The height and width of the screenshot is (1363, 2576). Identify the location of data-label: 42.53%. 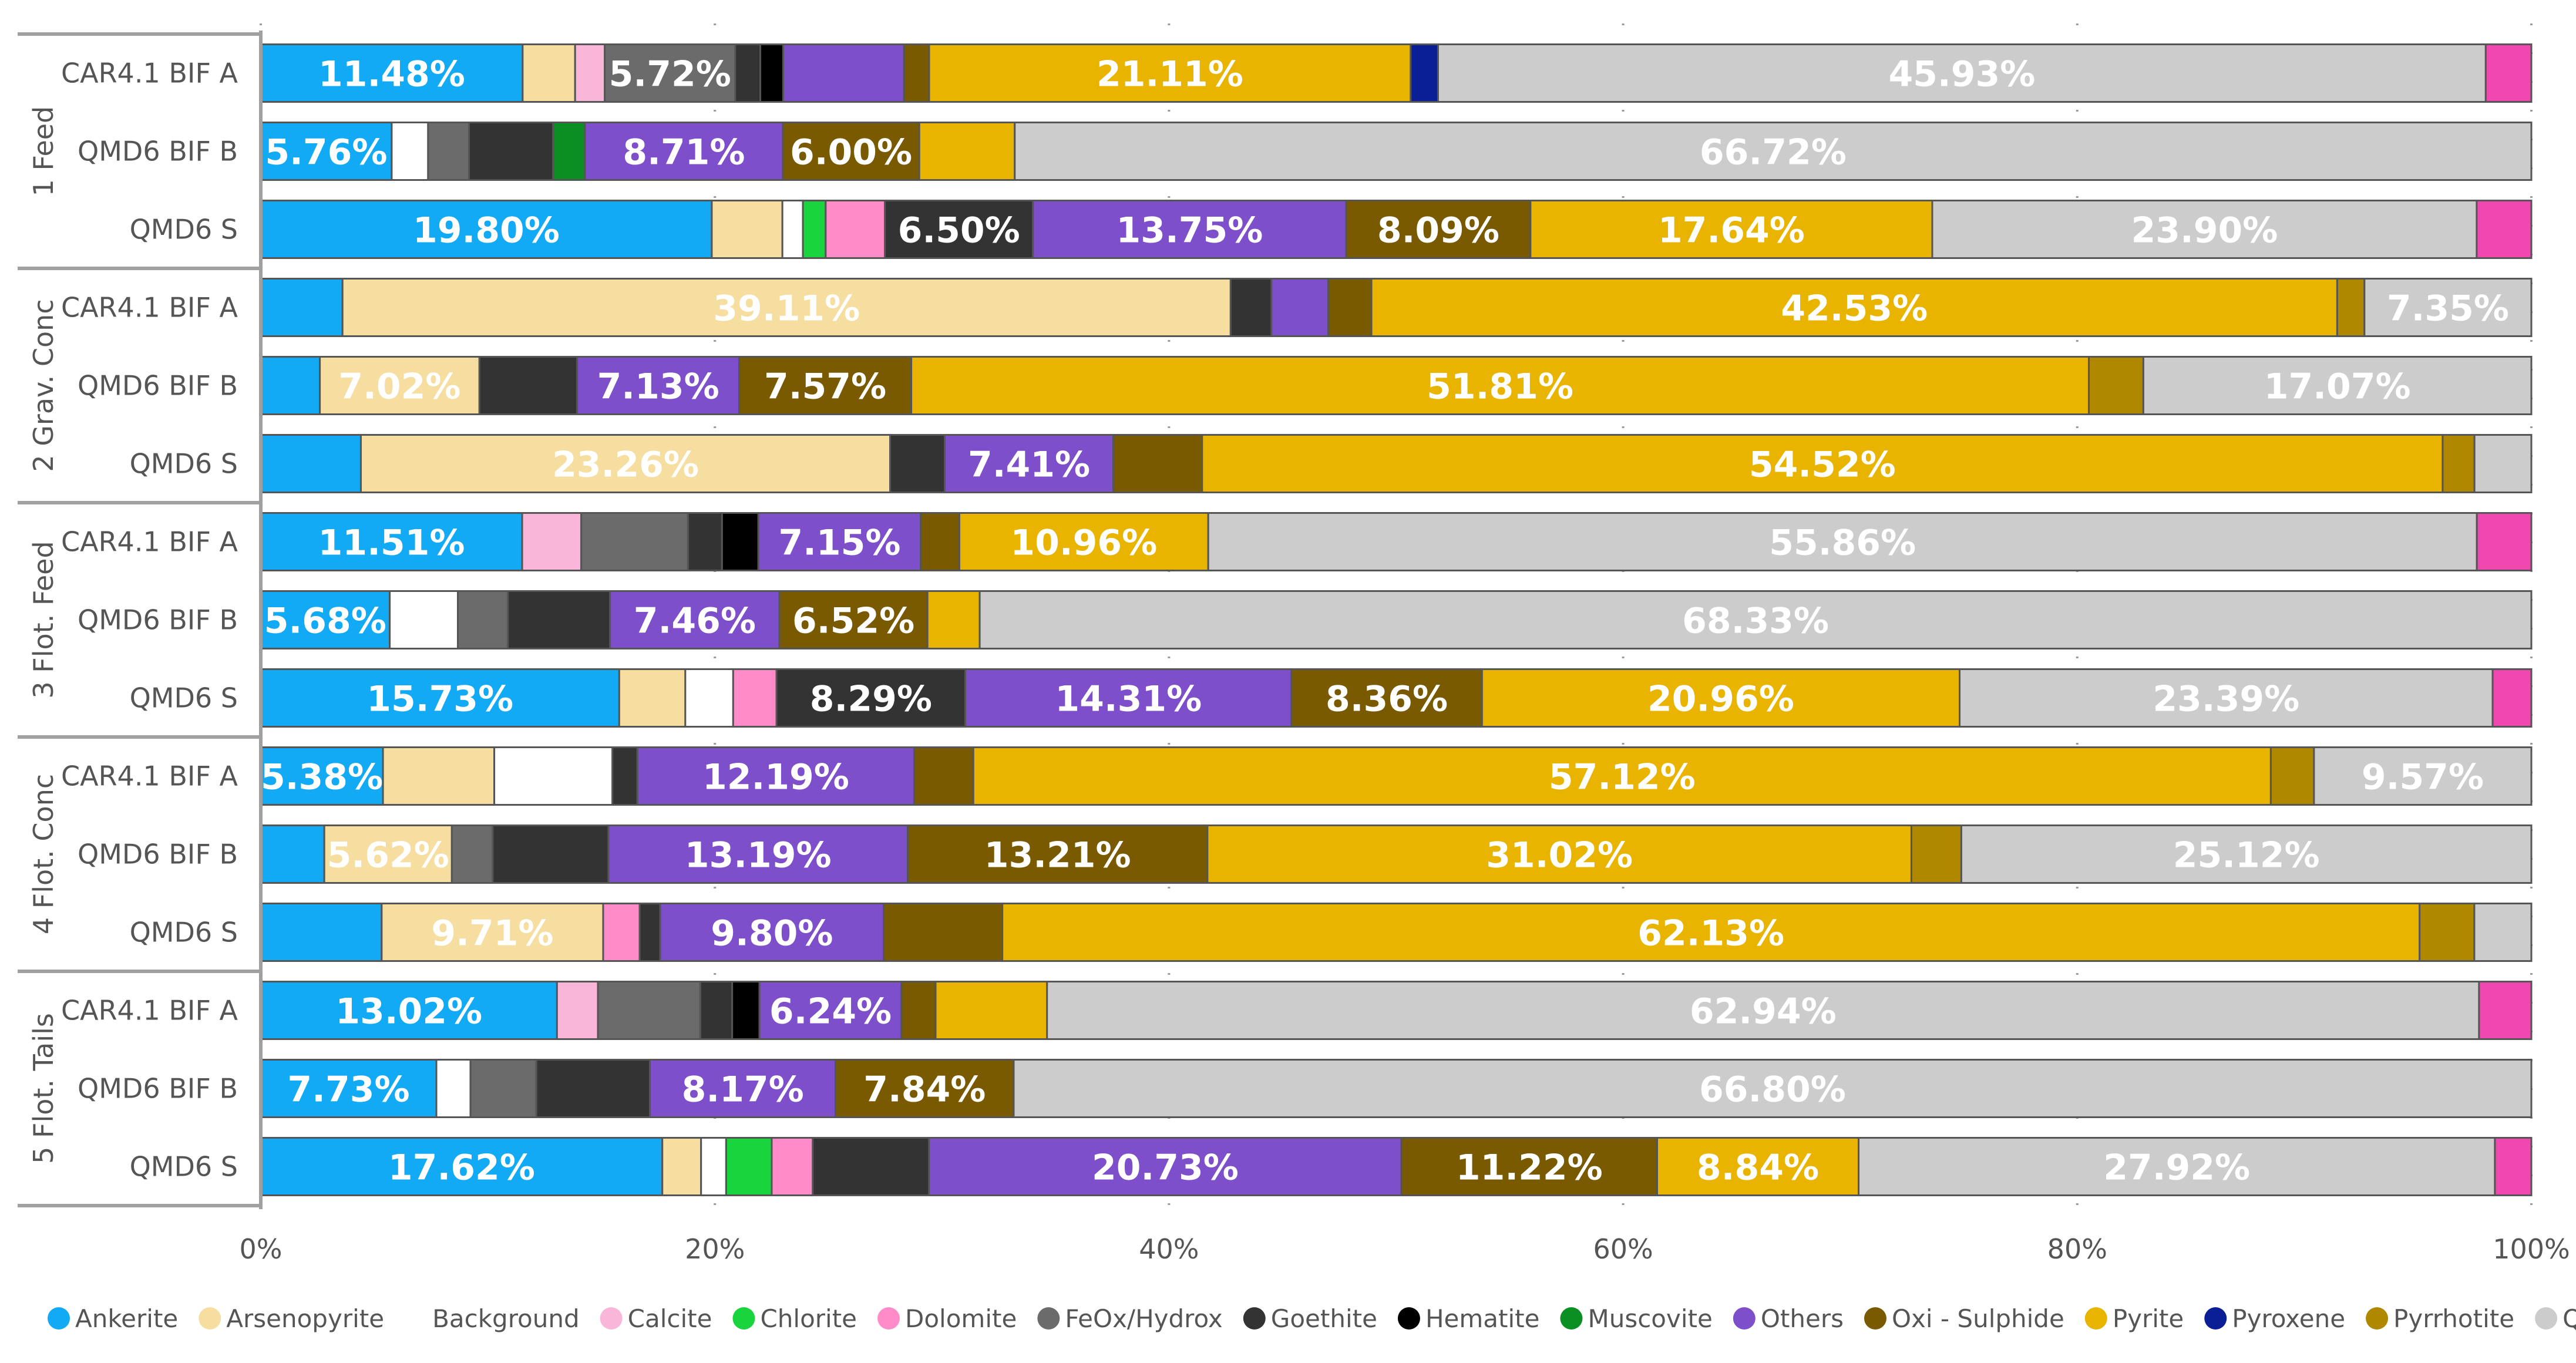
(1854, 308).